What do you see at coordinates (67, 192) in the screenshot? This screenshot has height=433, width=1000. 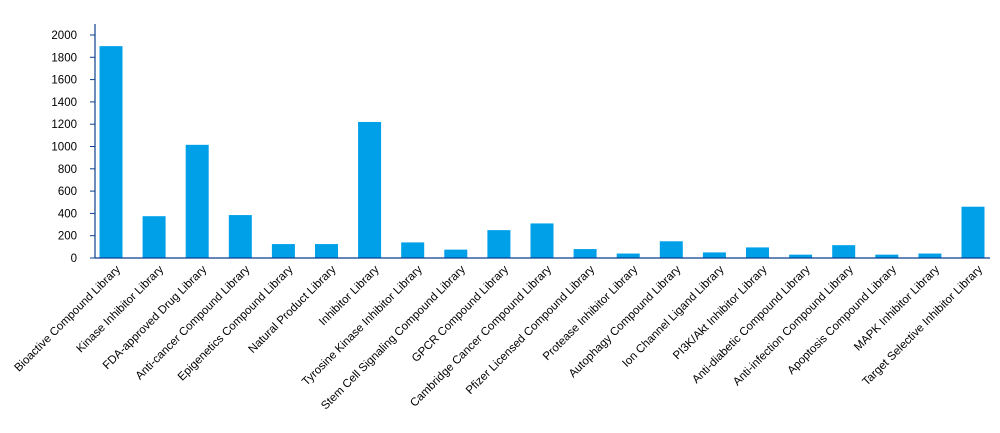 I see `y-tick-label: 600` at bounding box center [67, 192].